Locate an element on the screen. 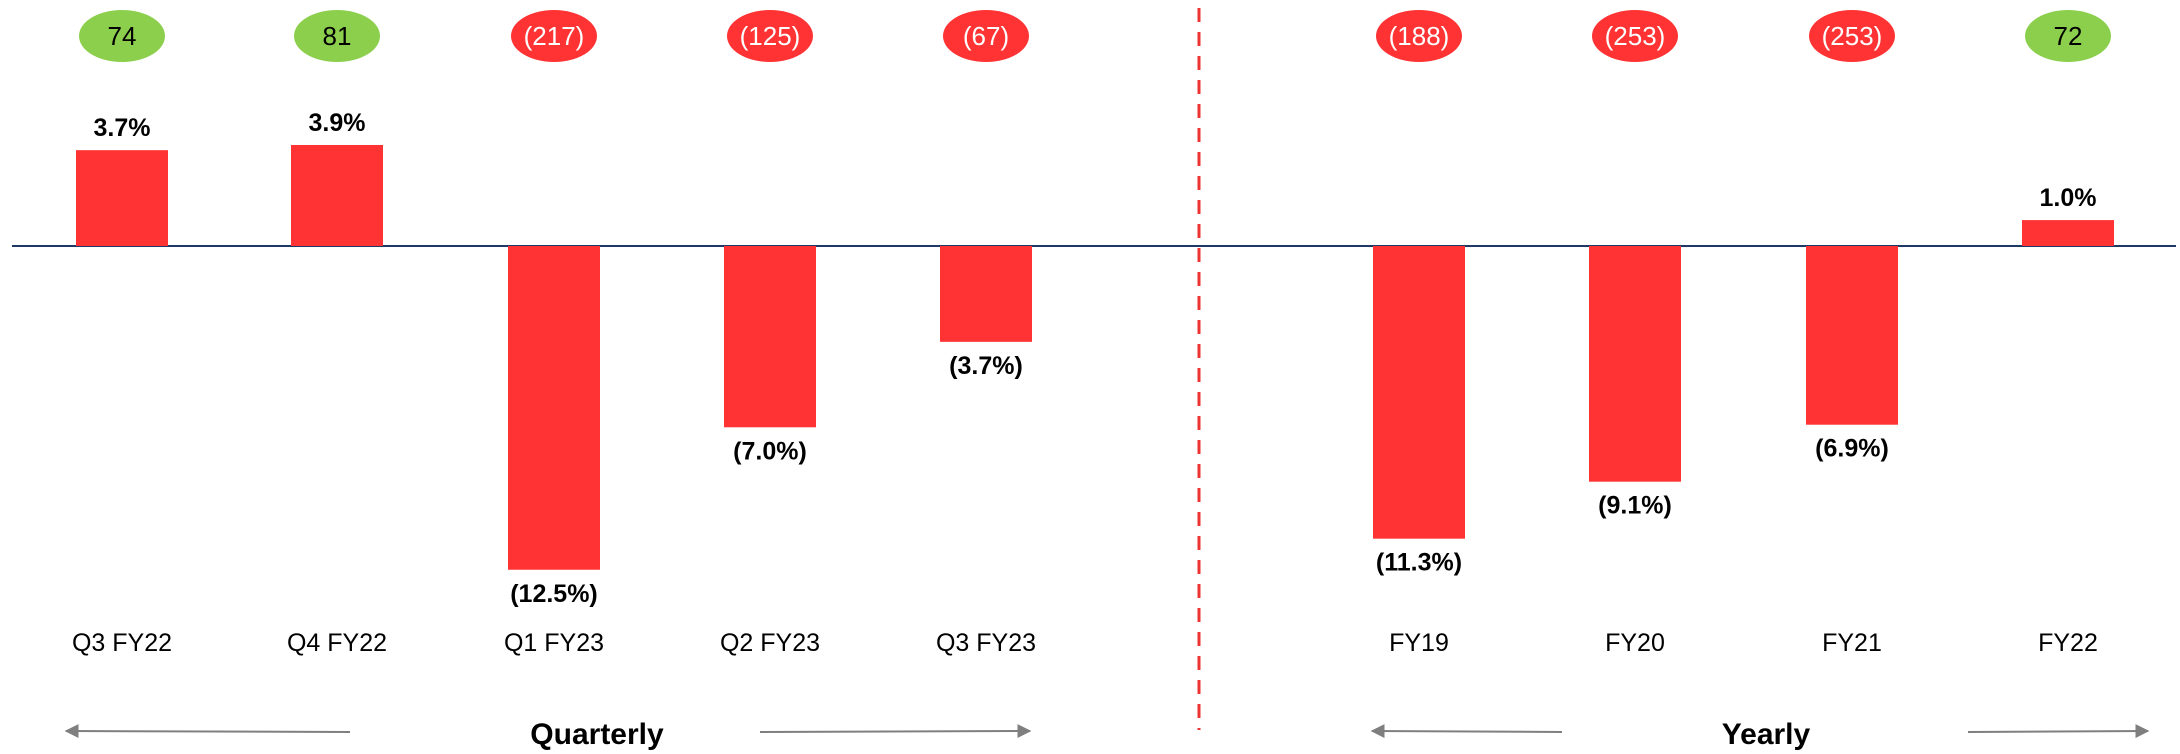 This screenshot has width=2180, height=754. badge-label: 74 is located at coordinates (122, 36).